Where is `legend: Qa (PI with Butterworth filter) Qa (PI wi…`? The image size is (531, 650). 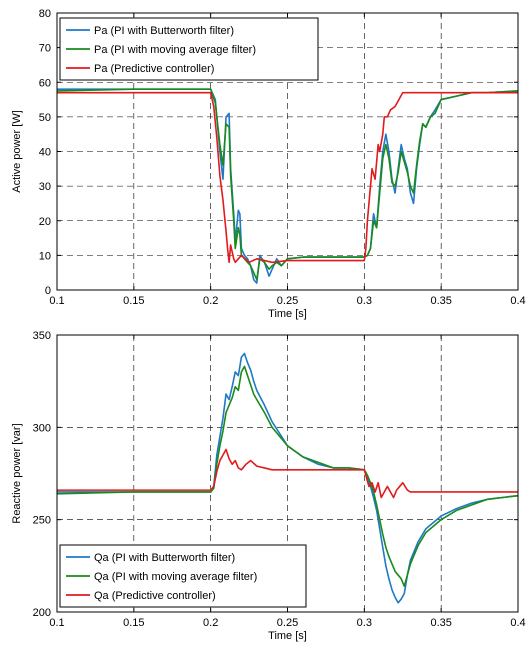
legend: Qa (PI with Butterworth filter) Qa (PI wi… is located at coordinates (183, 576).